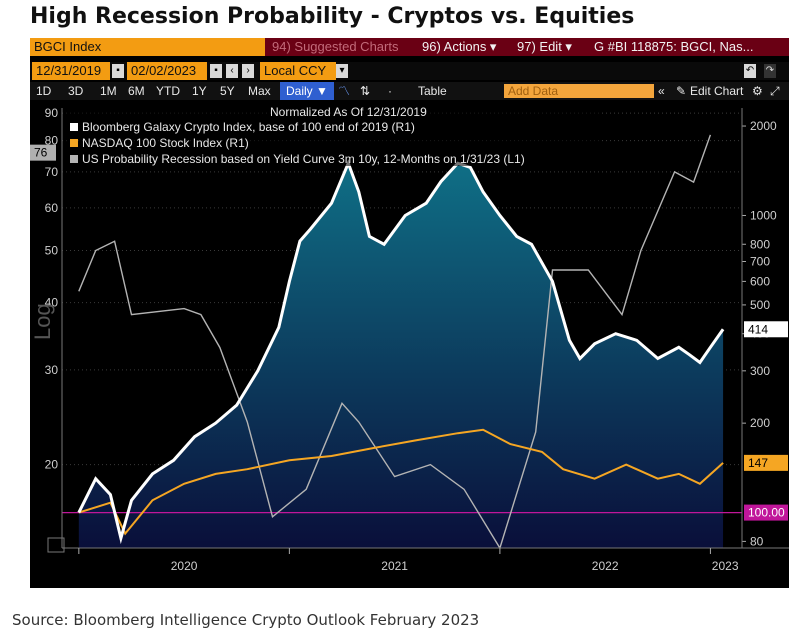 The image size is (789, 634). What do you see at coordinates (763, 215) in the screenshot?
I see `right-tick-1000: 1000` at bounding box center [763, 215].